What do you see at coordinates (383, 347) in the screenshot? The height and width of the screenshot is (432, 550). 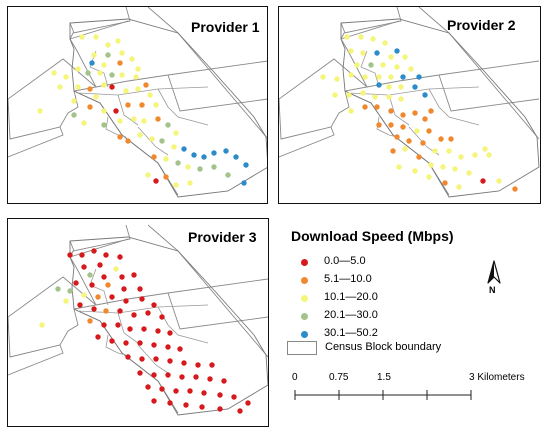 I see `boundary-label: Census Block boundary` at bounding box center [383, 347].